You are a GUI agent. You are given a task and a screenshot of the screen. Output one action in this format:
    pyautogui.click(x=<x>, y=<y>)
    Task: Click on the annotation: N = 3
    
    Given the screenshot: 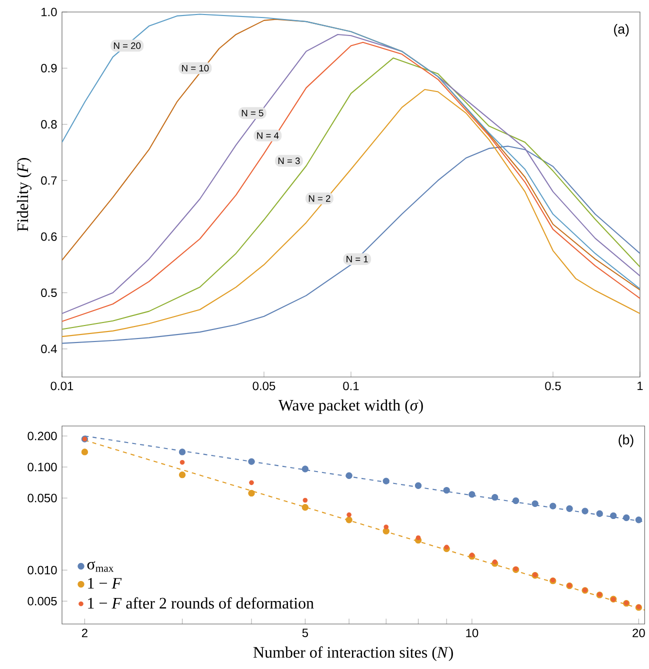 What is the action you would take?
    pyautogui.click(x=289, y=161)
    